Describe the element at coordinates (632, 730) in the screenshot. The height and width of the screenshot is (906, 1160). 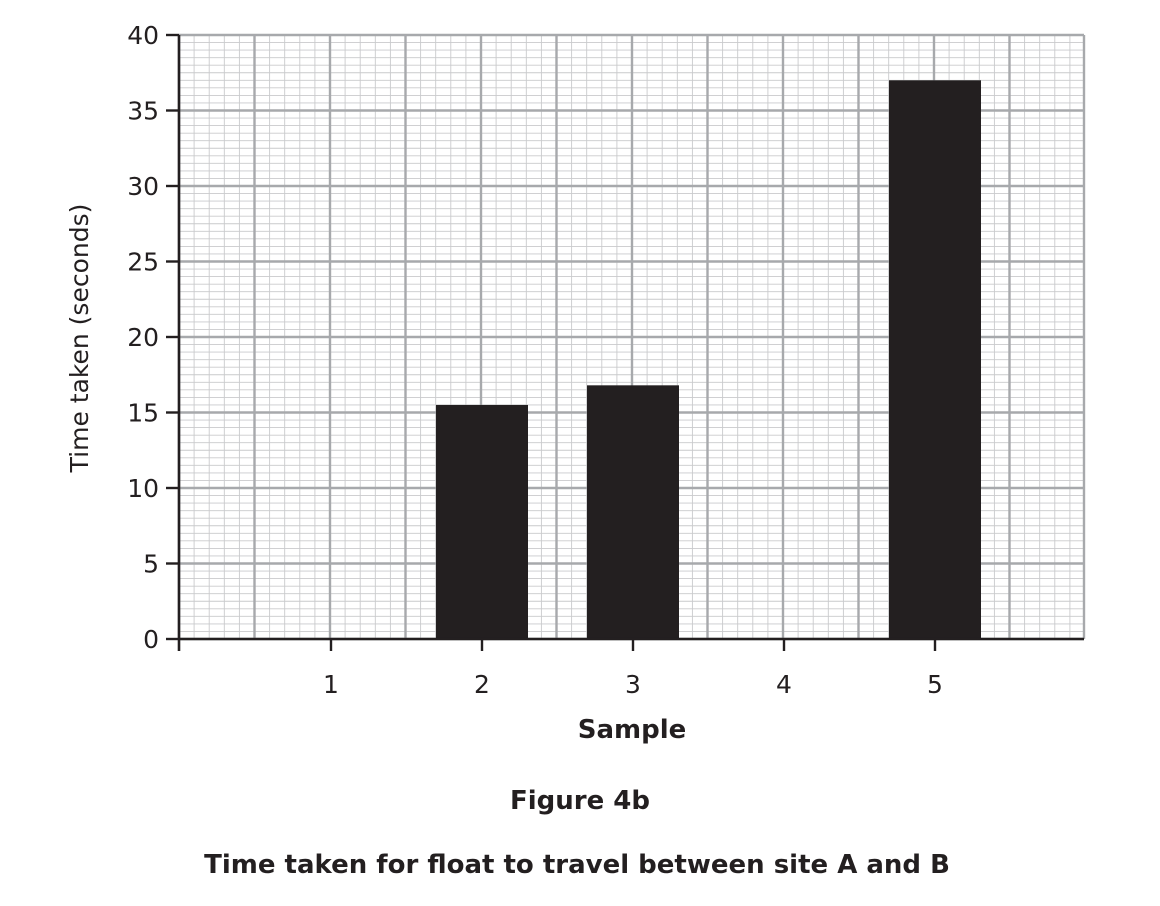
I see `x-axis-label: Sample` at that location.